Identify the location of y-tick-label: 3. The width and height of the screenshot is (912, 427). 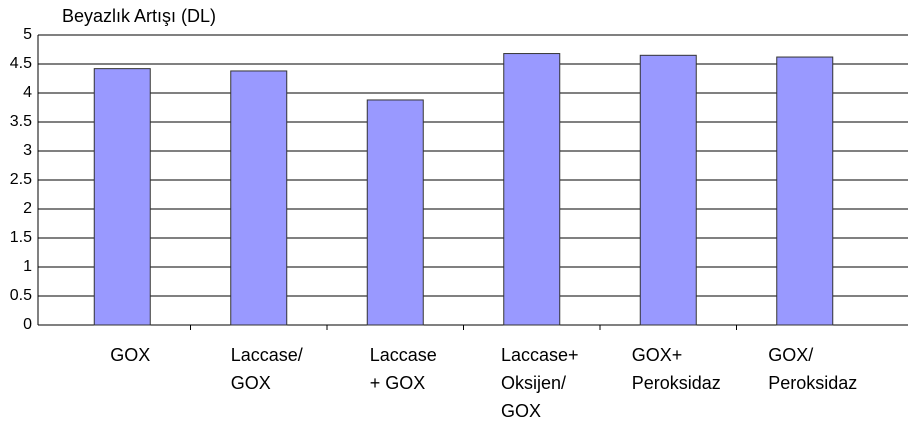
(27, 150).